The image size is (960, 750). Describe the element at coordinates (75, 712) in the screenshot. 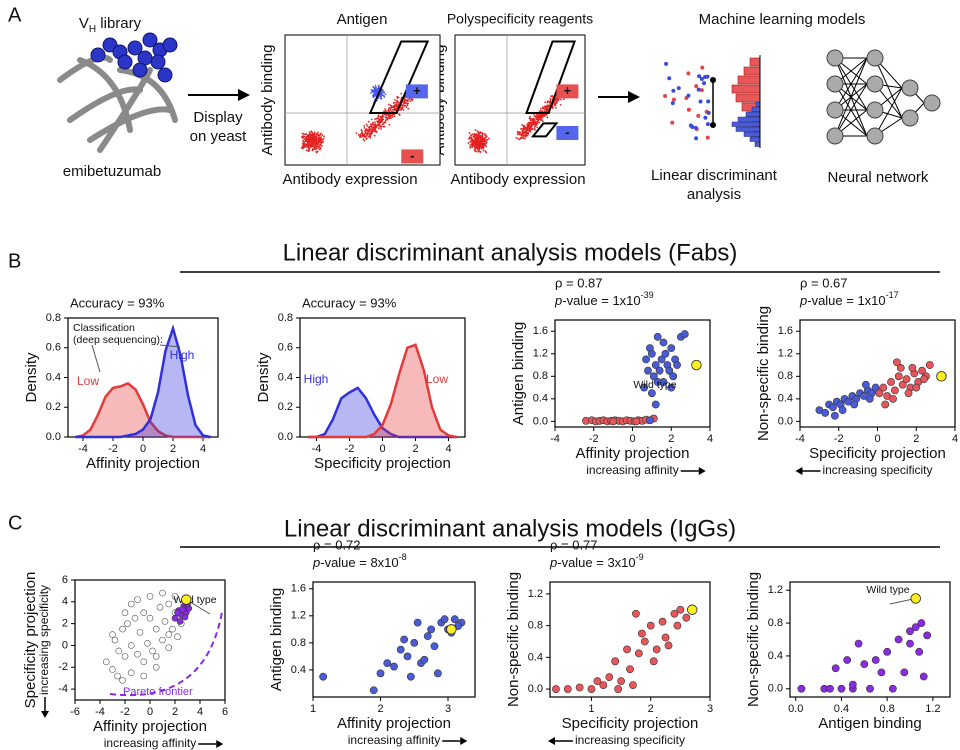

I see `x-tick-label: -6` at that location.